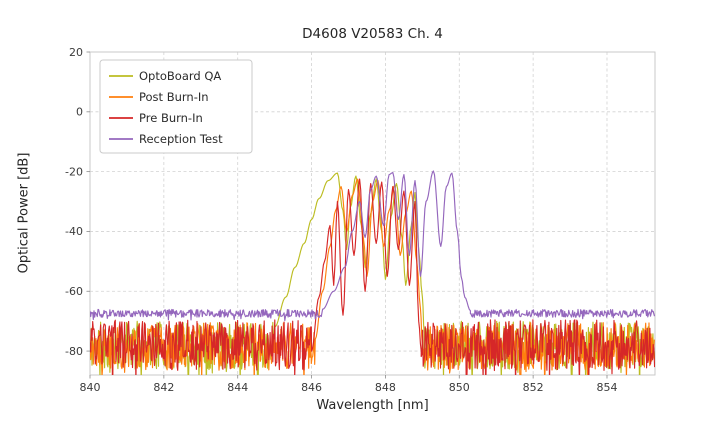 The height and width of the screenshot is (432, 720). I want to click on x-tick-label: 848, so click(385, 387).